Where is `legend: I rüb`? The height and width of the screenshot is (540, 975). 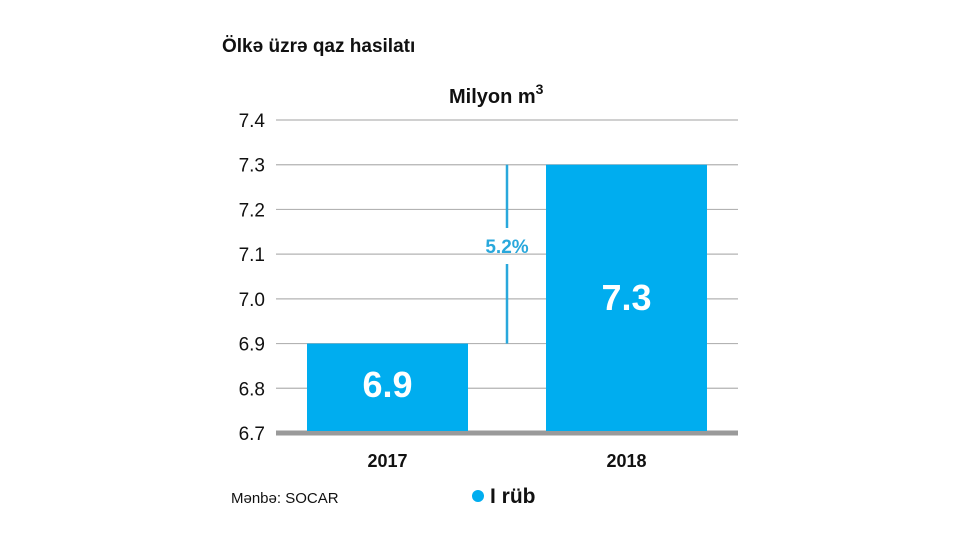 legend: I rüb is located at coordinates (504, 496).